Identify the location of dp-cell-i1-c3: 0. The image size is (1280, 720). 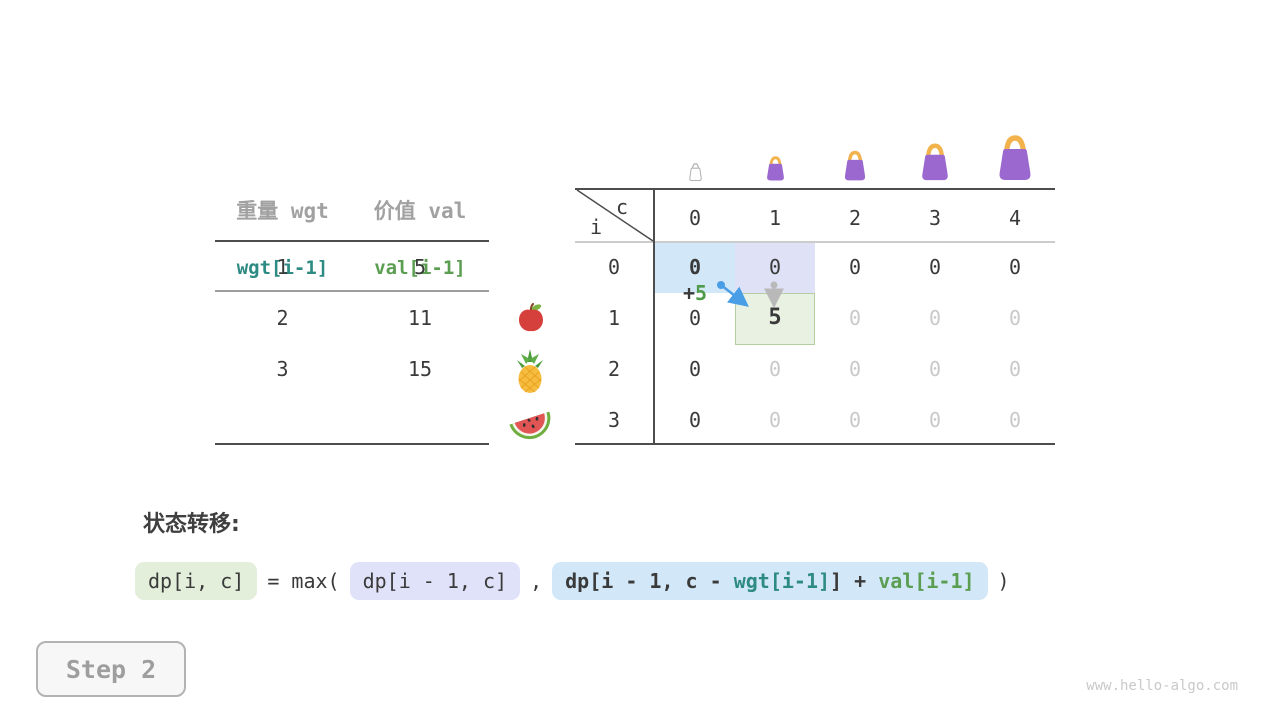
(935, 318).